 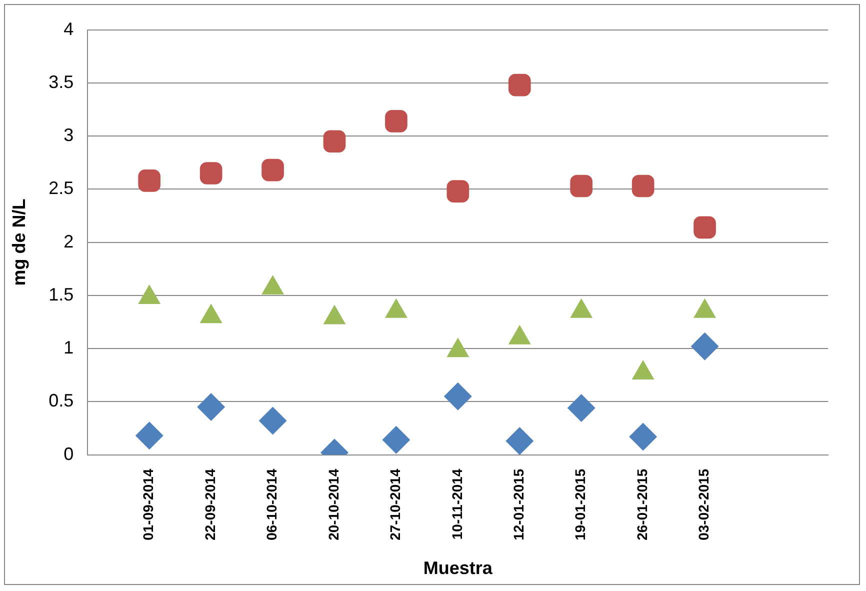 What do you see at coordinates (580, 504) in the screenshot?
I see `x-tick-label: 19-01-2015` at bounding box center [580, 504].